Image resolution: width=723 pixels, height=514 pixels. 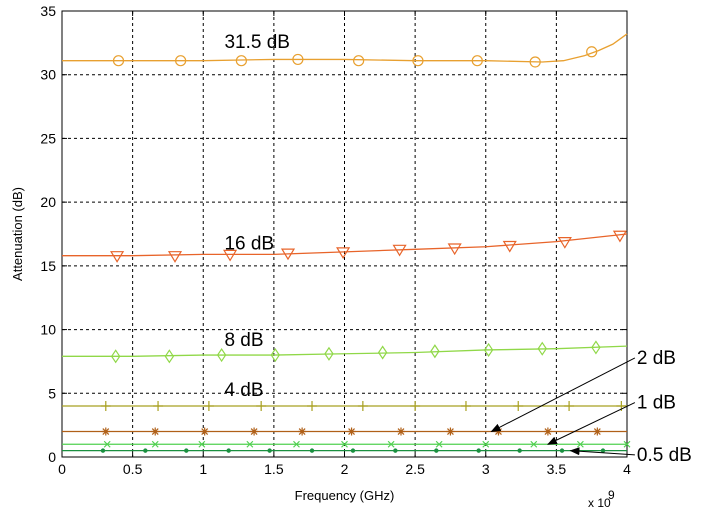 I want to click on x-tick-label-4: 2, so click(x=345, y=469).